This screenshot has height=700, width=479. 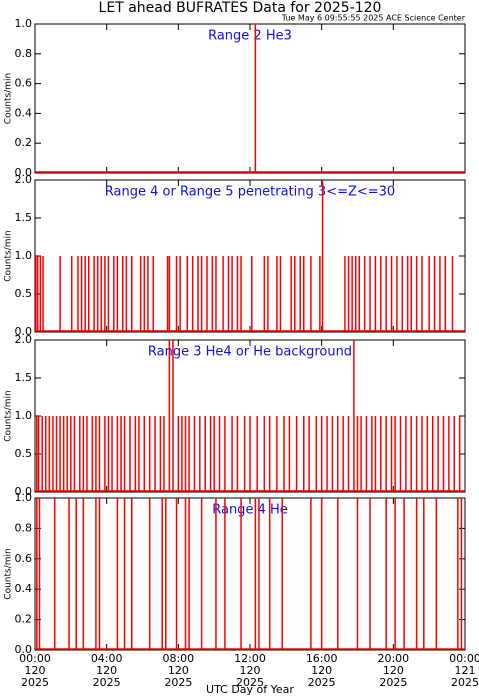 I want to click on x-tick-label: 12:00, so click(x=250, y=658).